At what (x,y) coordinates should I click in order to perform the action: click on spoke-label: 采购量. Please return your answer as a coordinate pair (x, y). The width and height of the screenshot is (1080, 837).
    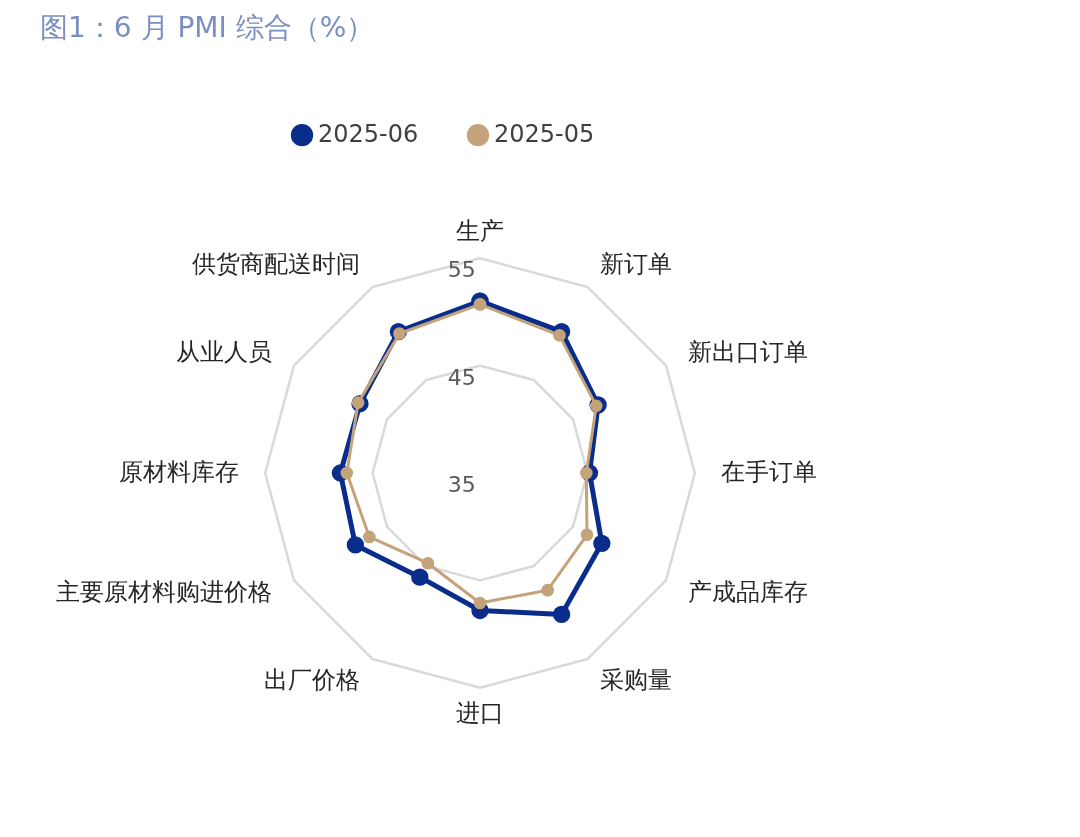
    Looking at the image, I should click on (636, 680).